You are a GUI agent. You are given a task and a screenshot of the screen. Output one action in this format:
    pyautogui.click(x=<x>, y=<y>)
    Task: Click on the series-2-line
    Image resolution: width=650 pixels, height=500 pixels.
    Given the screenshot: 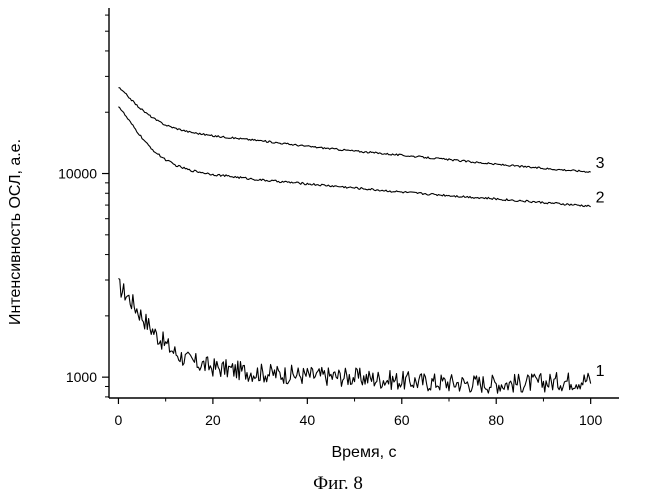 What is the action you would take?
    pyautogui.click(x=354, y=157)
    